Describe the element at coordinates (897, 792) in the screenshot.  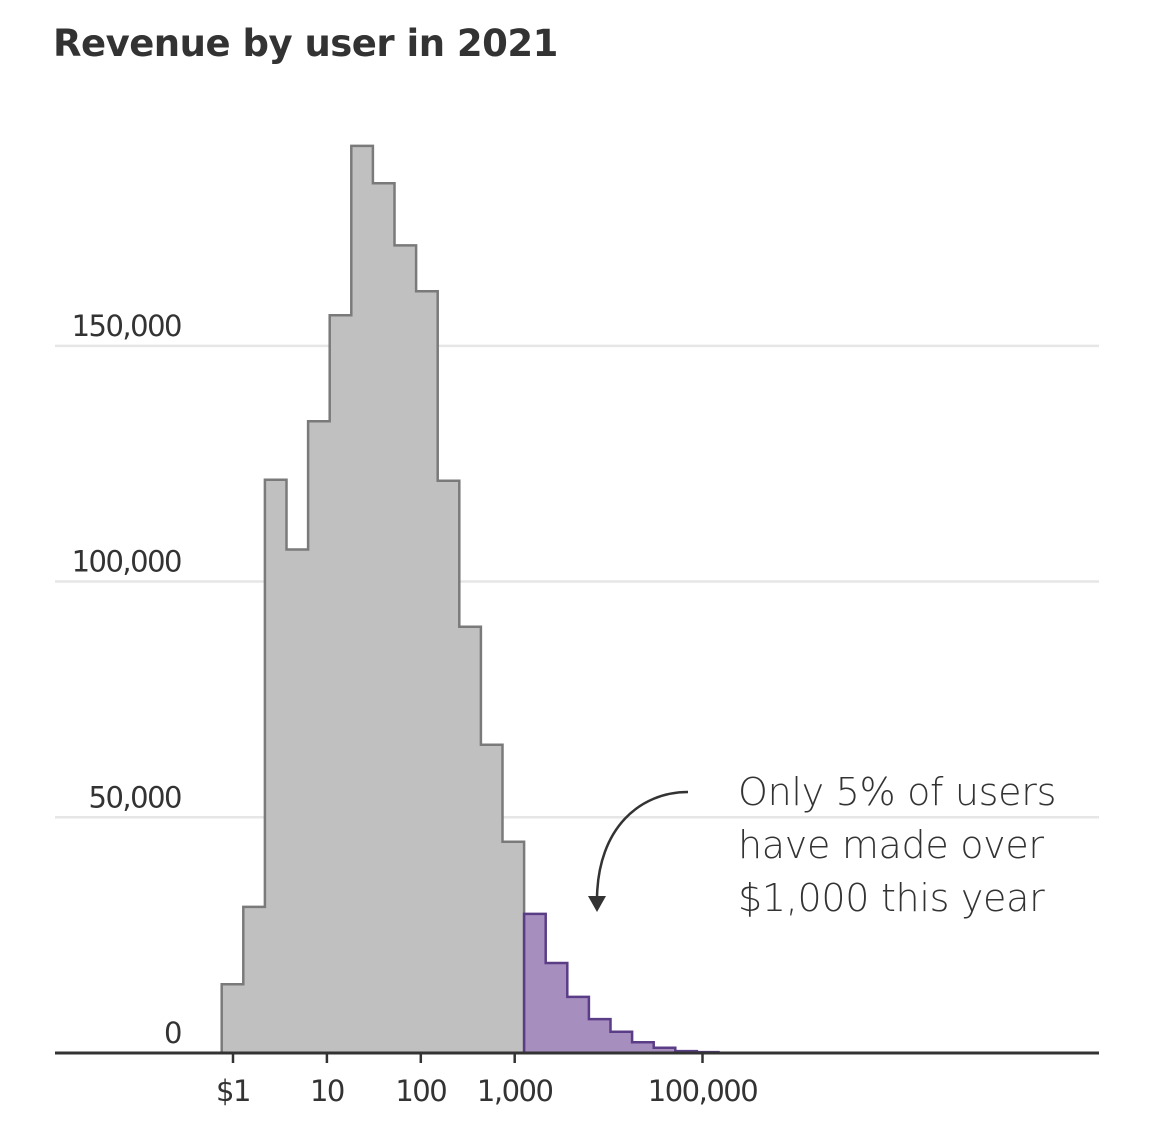
I see `annotation-line-1: Only 5% of users` at that location.